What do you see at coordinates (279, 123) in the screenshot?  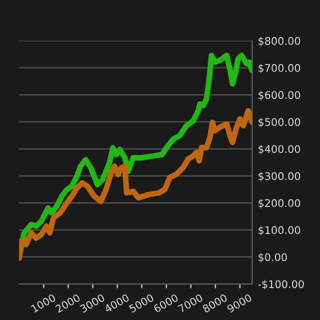 I see `y-tick-label: $500.00` at bounding box center [279, 123].